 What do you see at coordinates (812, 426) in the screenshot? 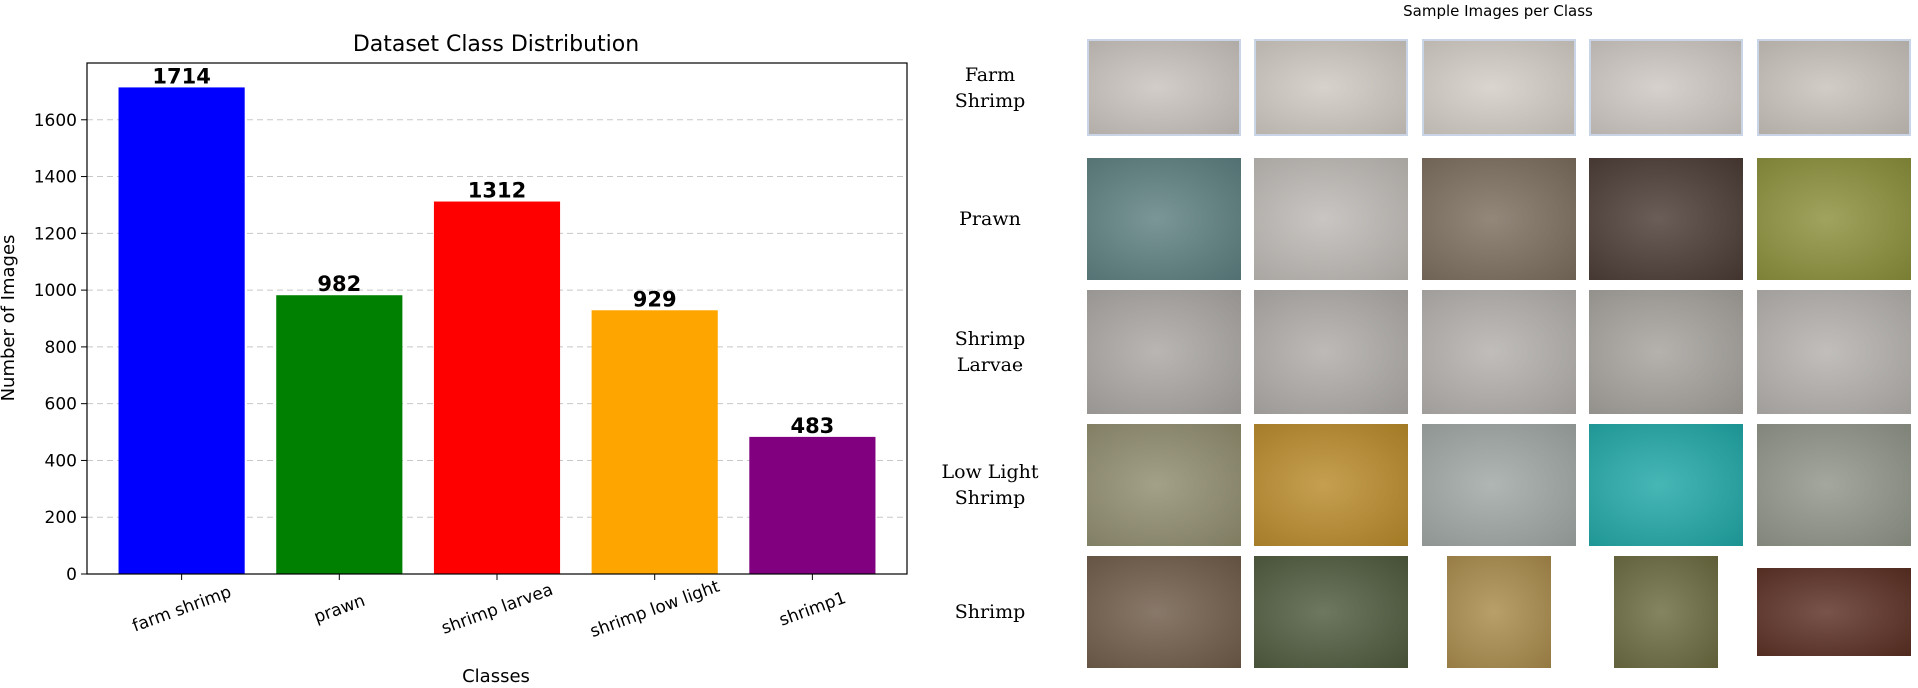
I see `bar-value-label: 483` at bounding box center [812, 426].